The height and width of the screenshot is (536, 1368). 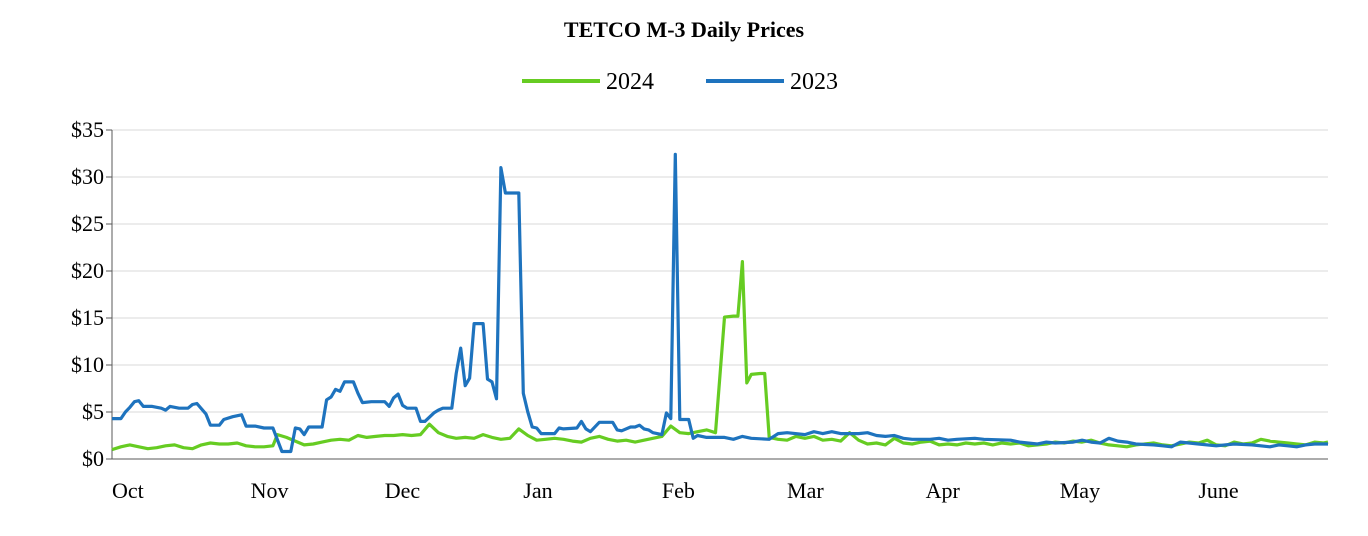 I want to click on x-tick-label: Jan, so click(x=537, y=490).